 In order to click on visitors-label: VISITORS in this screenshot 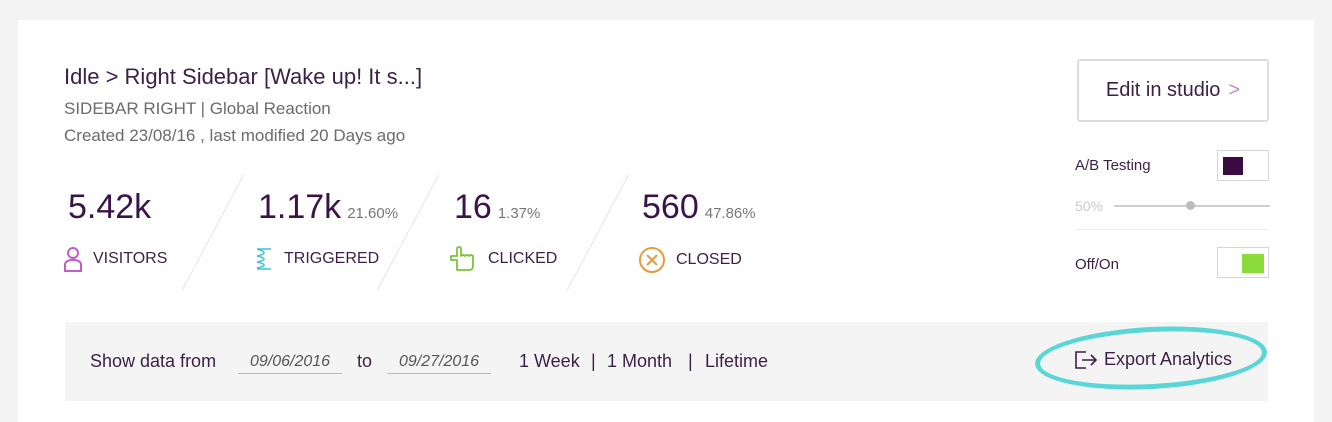, I will do `click(130, 258)`.